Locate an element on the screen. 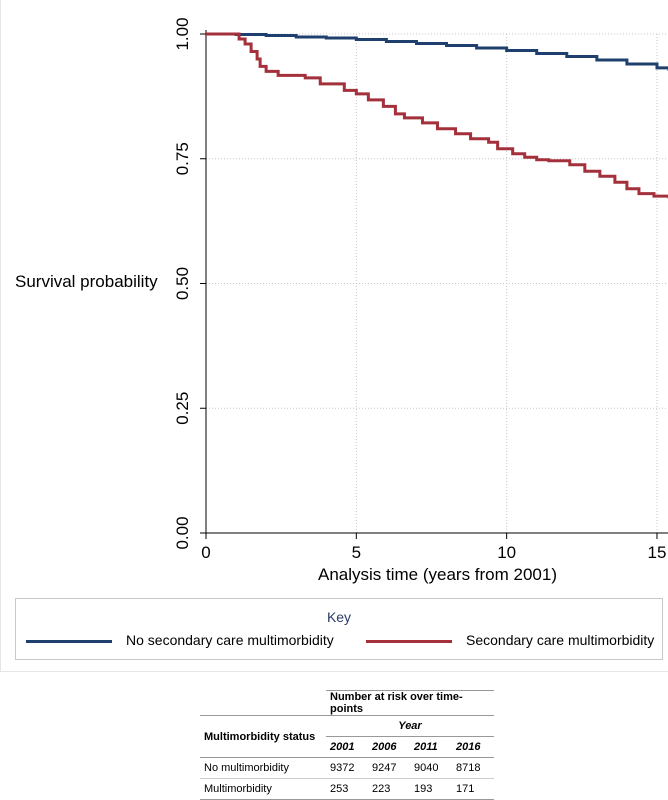 The height and width of the screenshot is (800, 668). legend-title: Key is located at coordinates (339, 617).